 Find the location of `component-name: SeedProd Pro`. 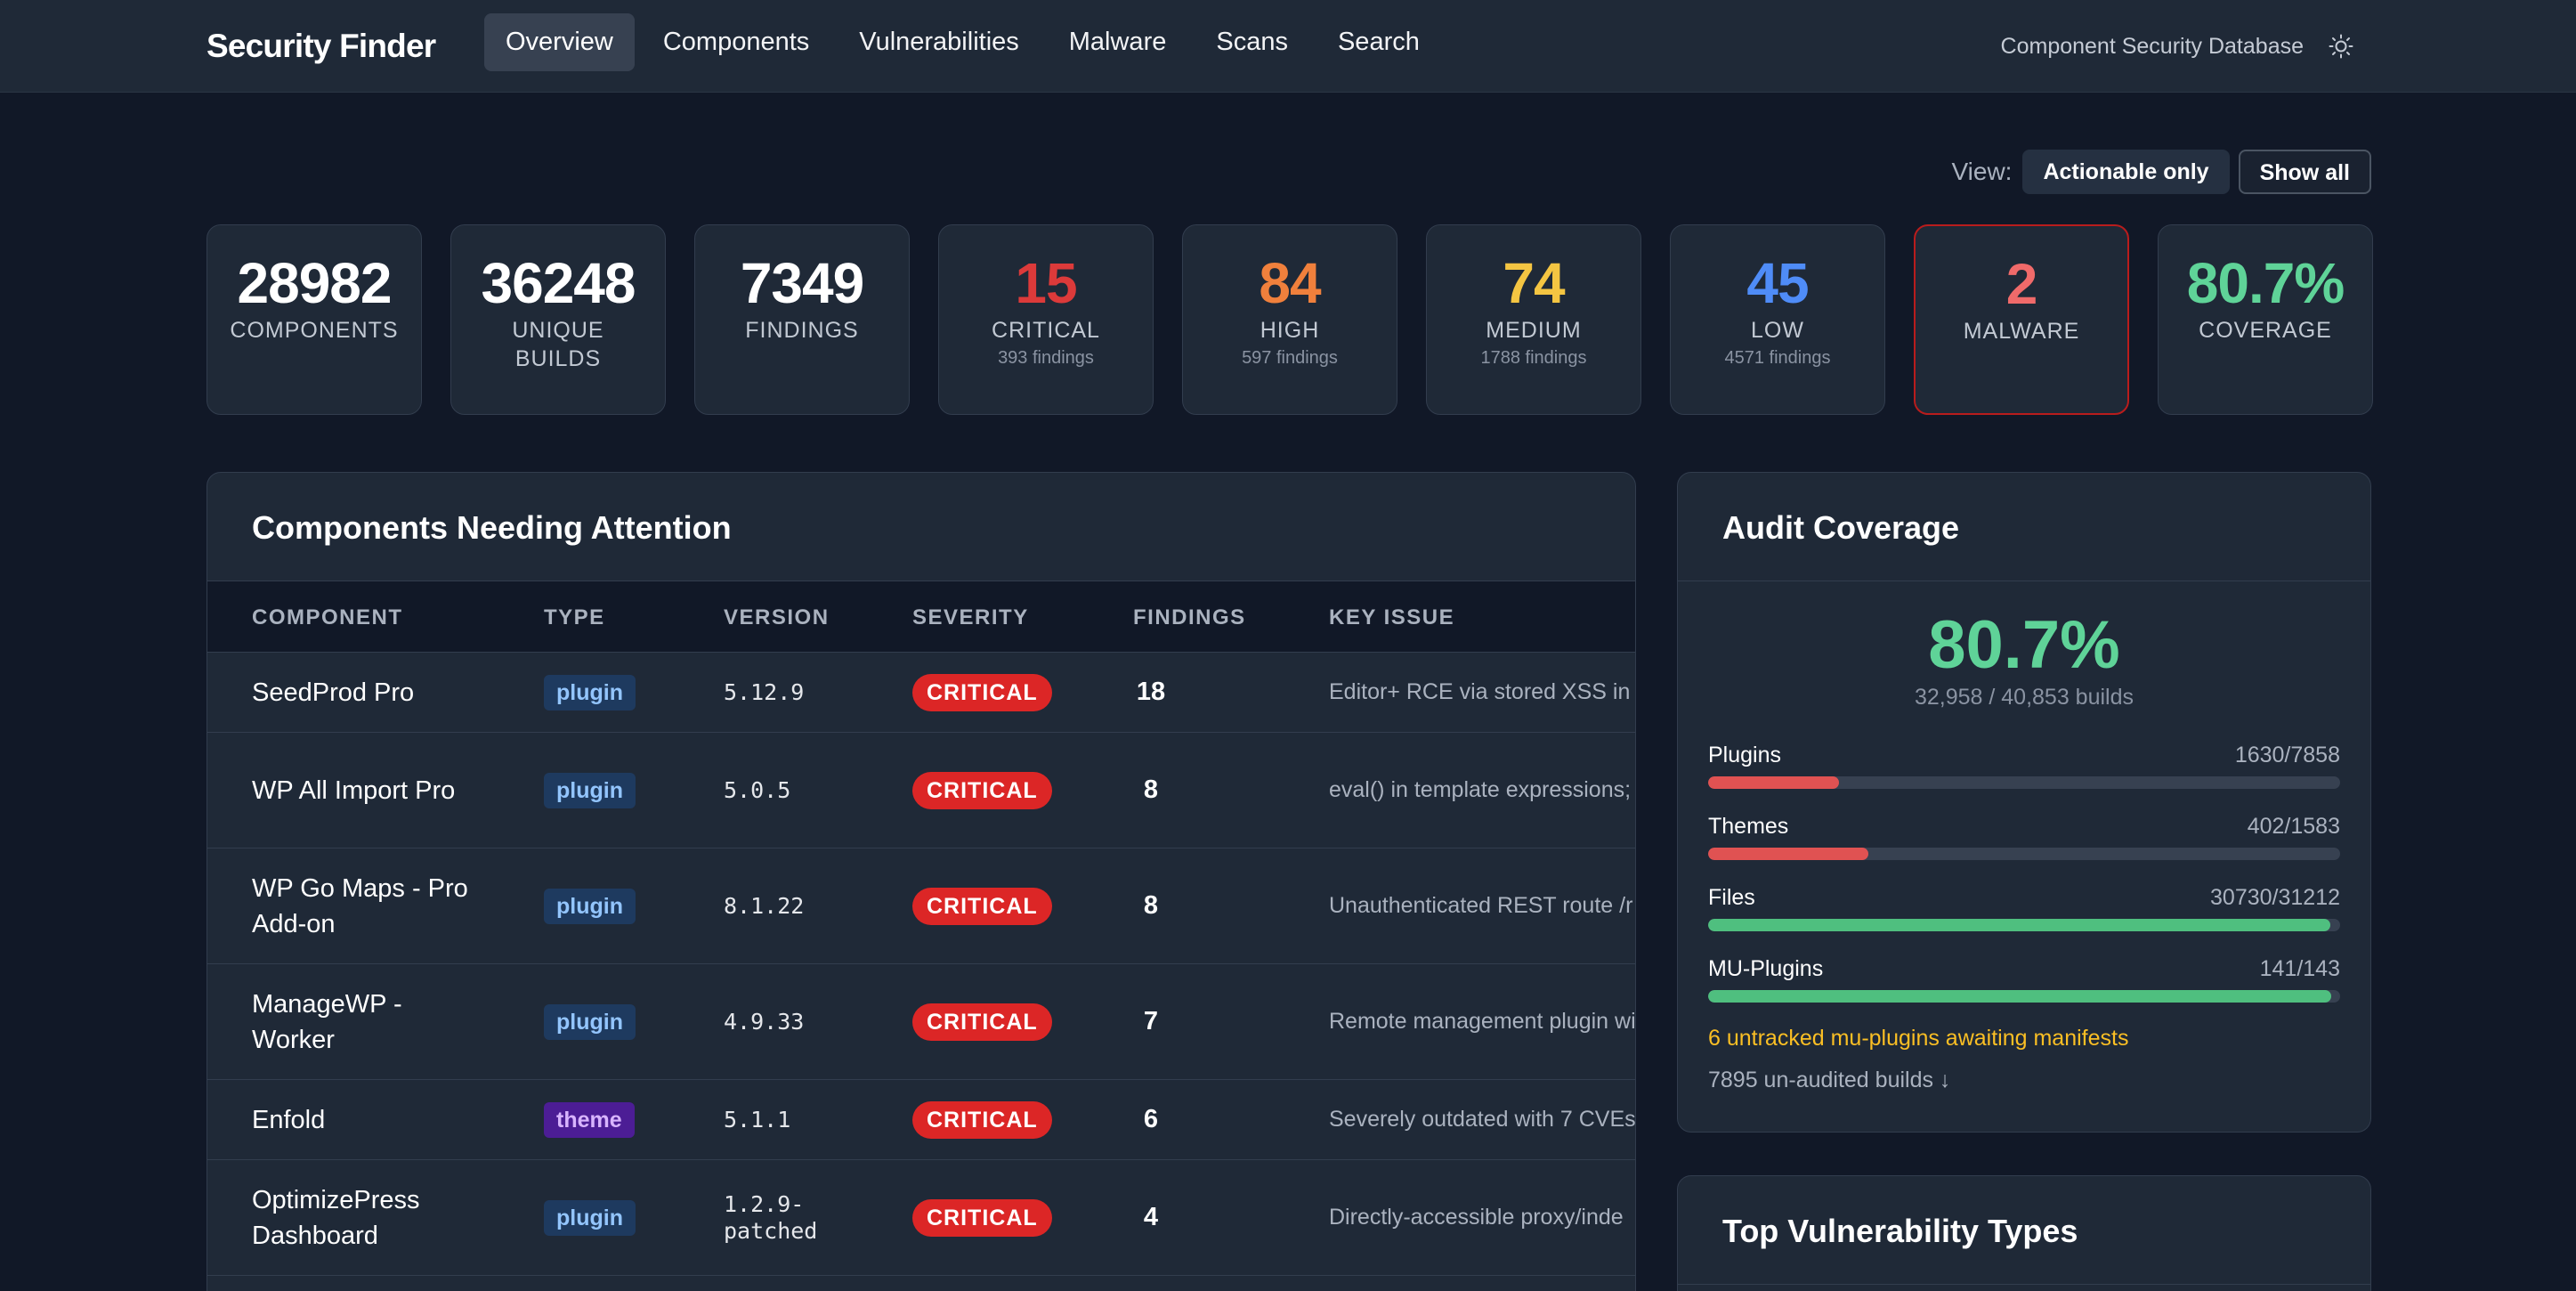

component-name: SeedProd Pro is located at coordinates (334, 692).